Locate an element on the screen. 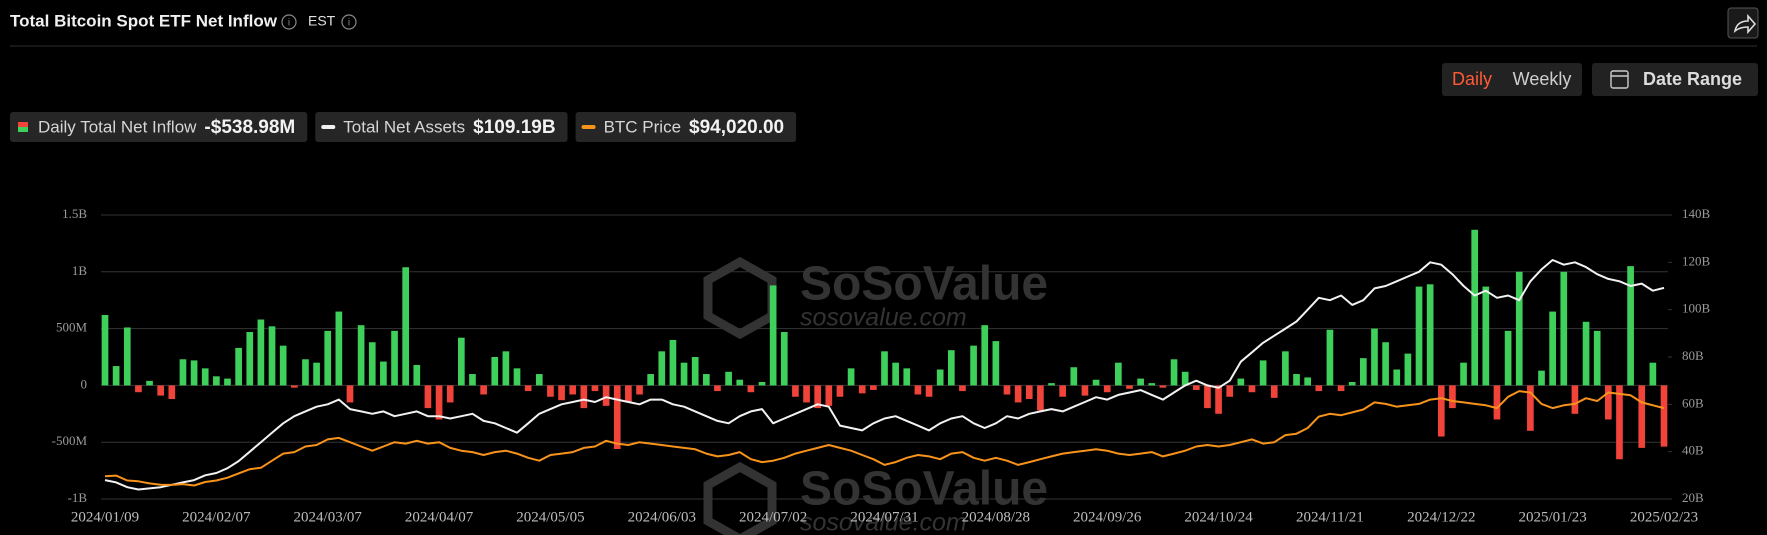  y-tick-label: 1B is located at coordinates (80, 270).